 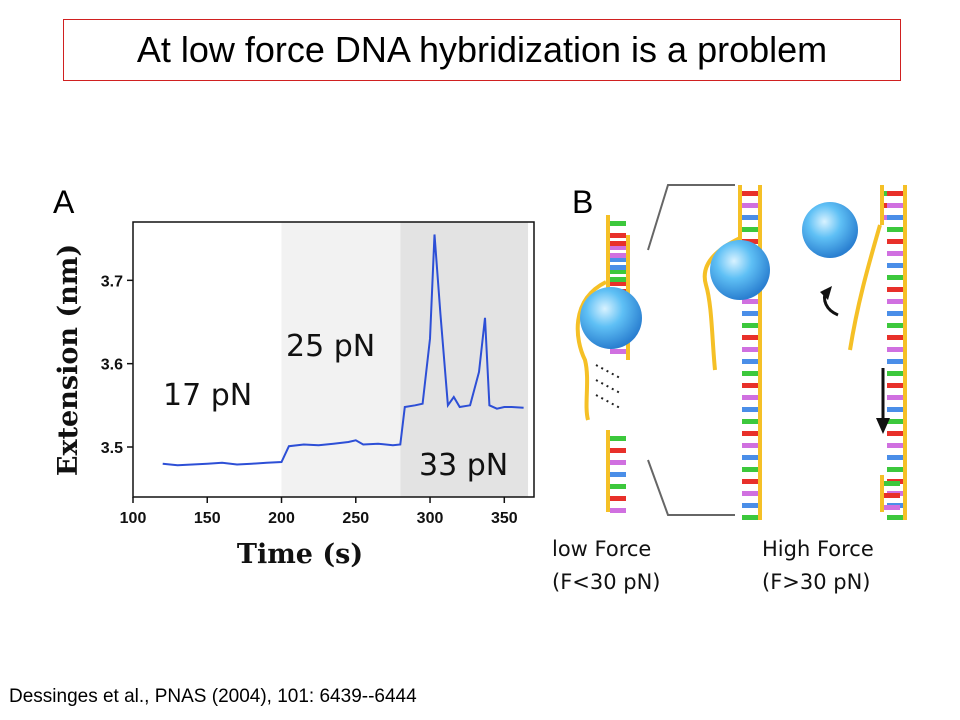 What do you see at coordinates (355, 518) in the screenshot?
I see `x-tick-label: 250` at bounding box center [355, 518].